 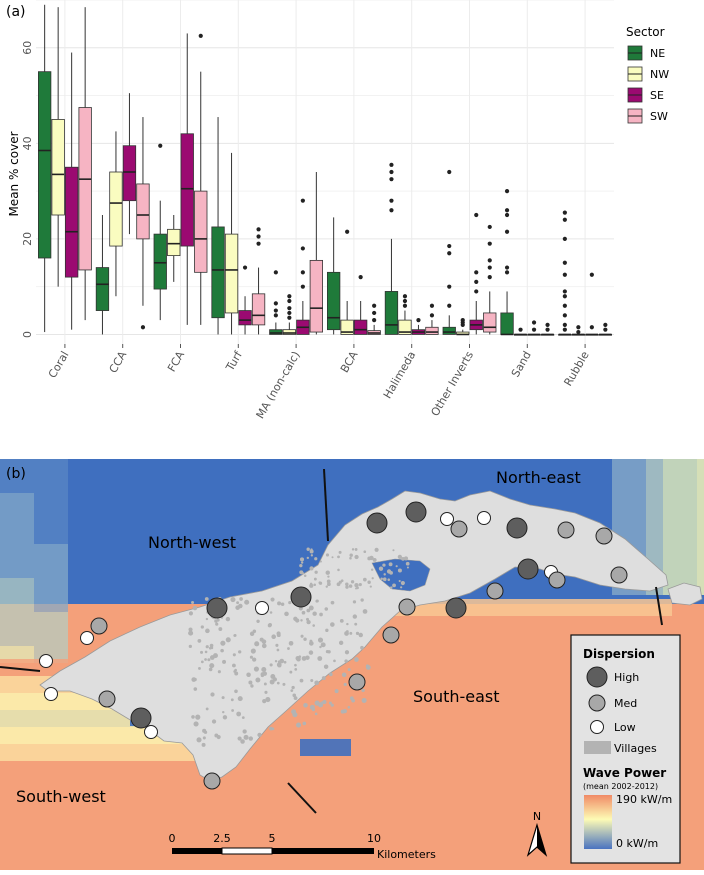 I want to click on y-tick: 20, so click(x=27, y=239).